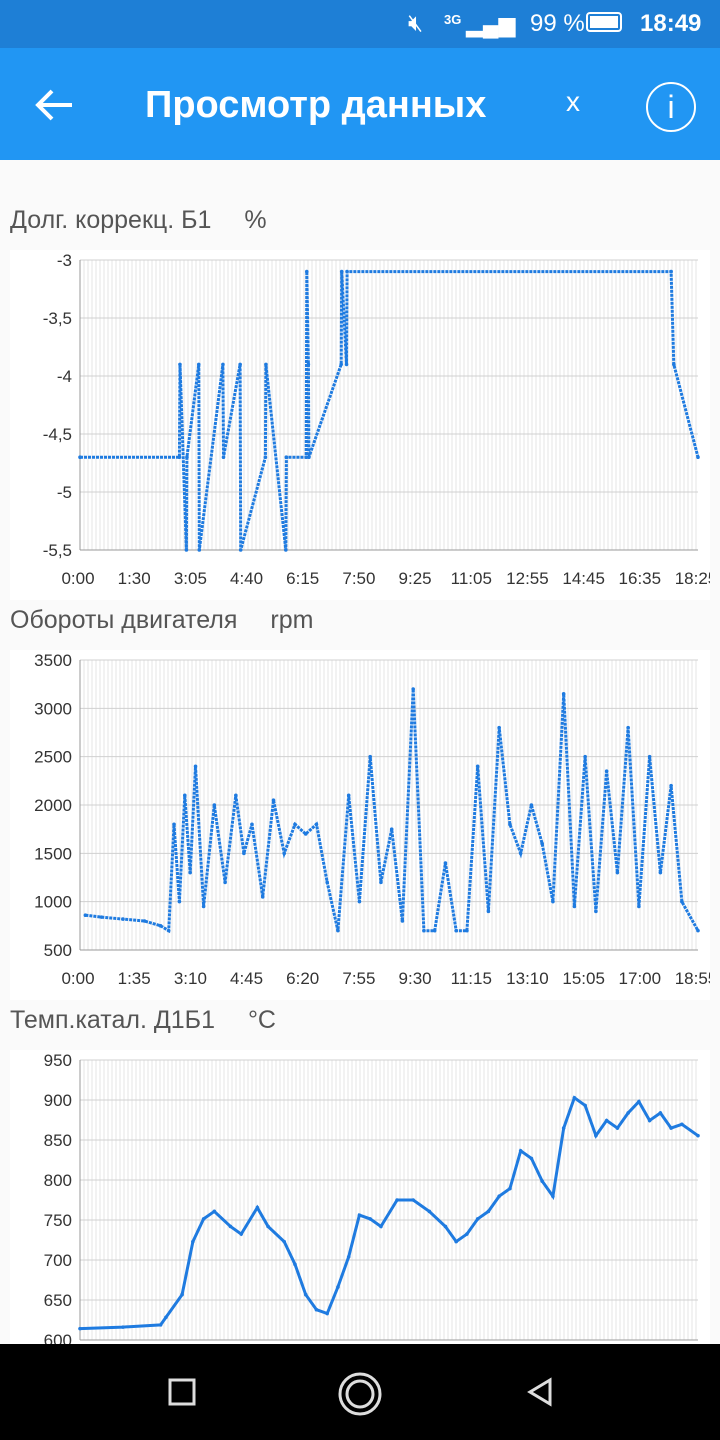 The image size is (720, 1440). Describe the element at coordinates (360, 1394) in the screenshot. I see `home-circle-icon` at that location.